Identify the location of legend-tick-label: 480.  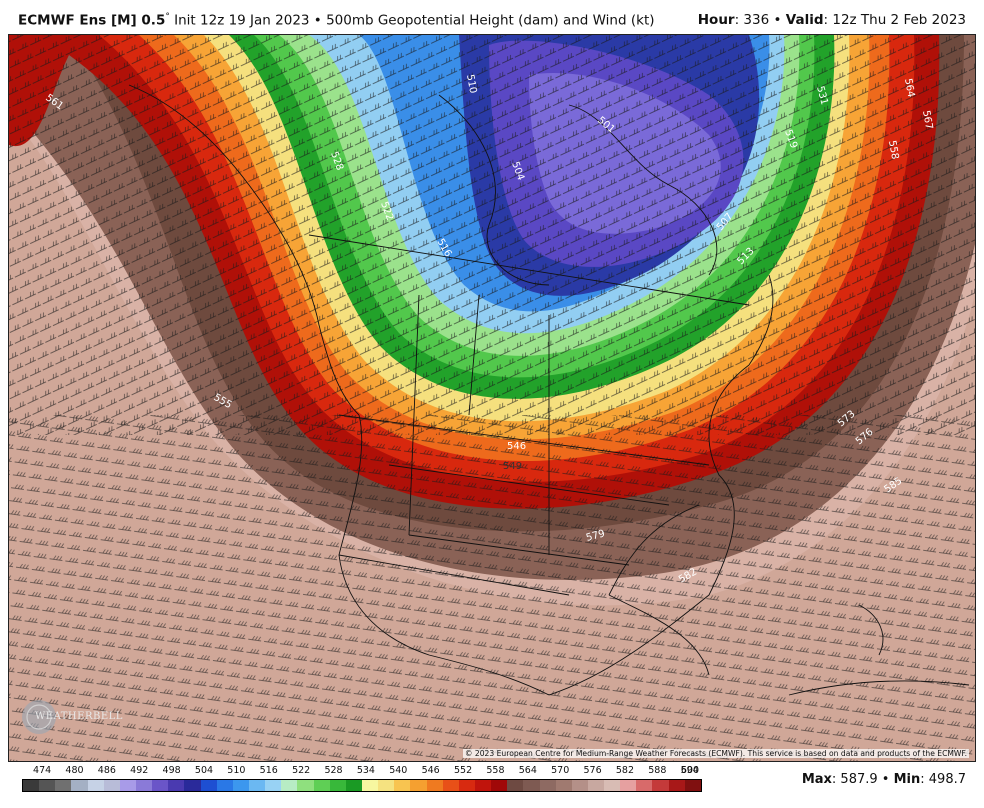
(74, 770).